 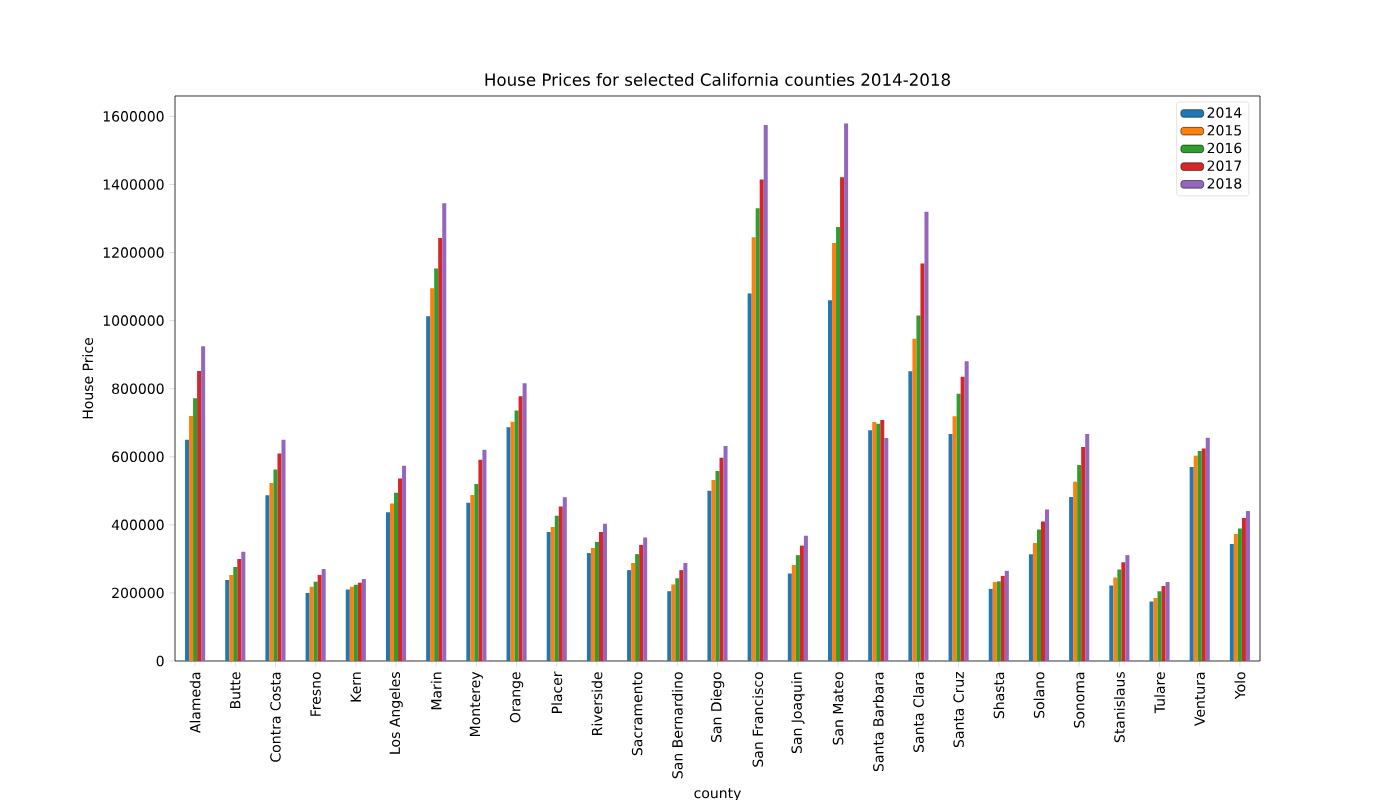 I want to click on y-tick-label: 200000, so click(x=138, y=593).